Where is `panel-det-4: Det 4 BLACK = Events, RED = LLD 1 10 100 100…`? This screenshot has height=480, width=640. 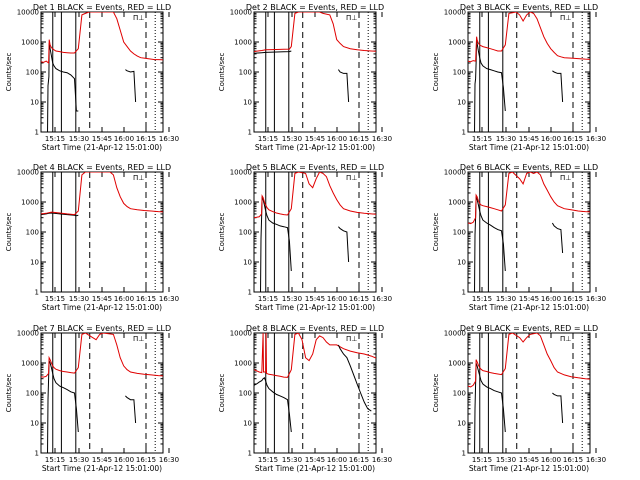
panel-det-4: Det 4 BLACK = Events, RED = LLD 1 10 100 100… is located at coordinates (92, 237).